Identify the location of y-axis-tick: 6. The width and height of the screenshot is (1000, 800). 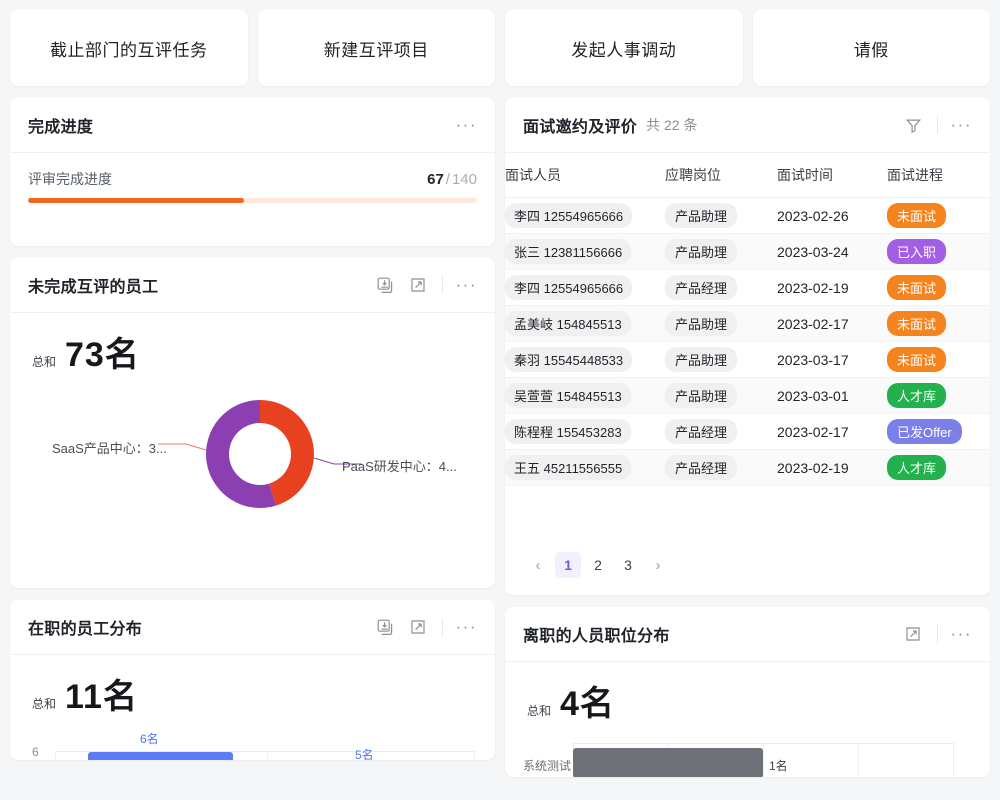
(35, 752).